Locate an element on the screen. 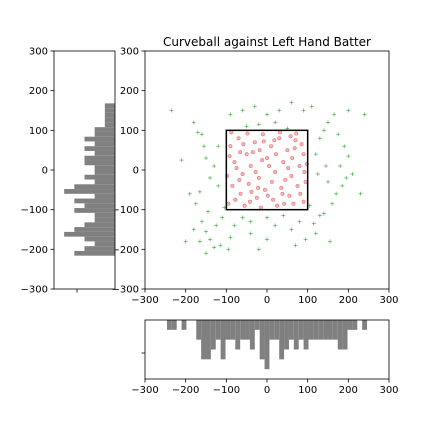  x-tick-label: 100 is located at coordinates (307, 300).